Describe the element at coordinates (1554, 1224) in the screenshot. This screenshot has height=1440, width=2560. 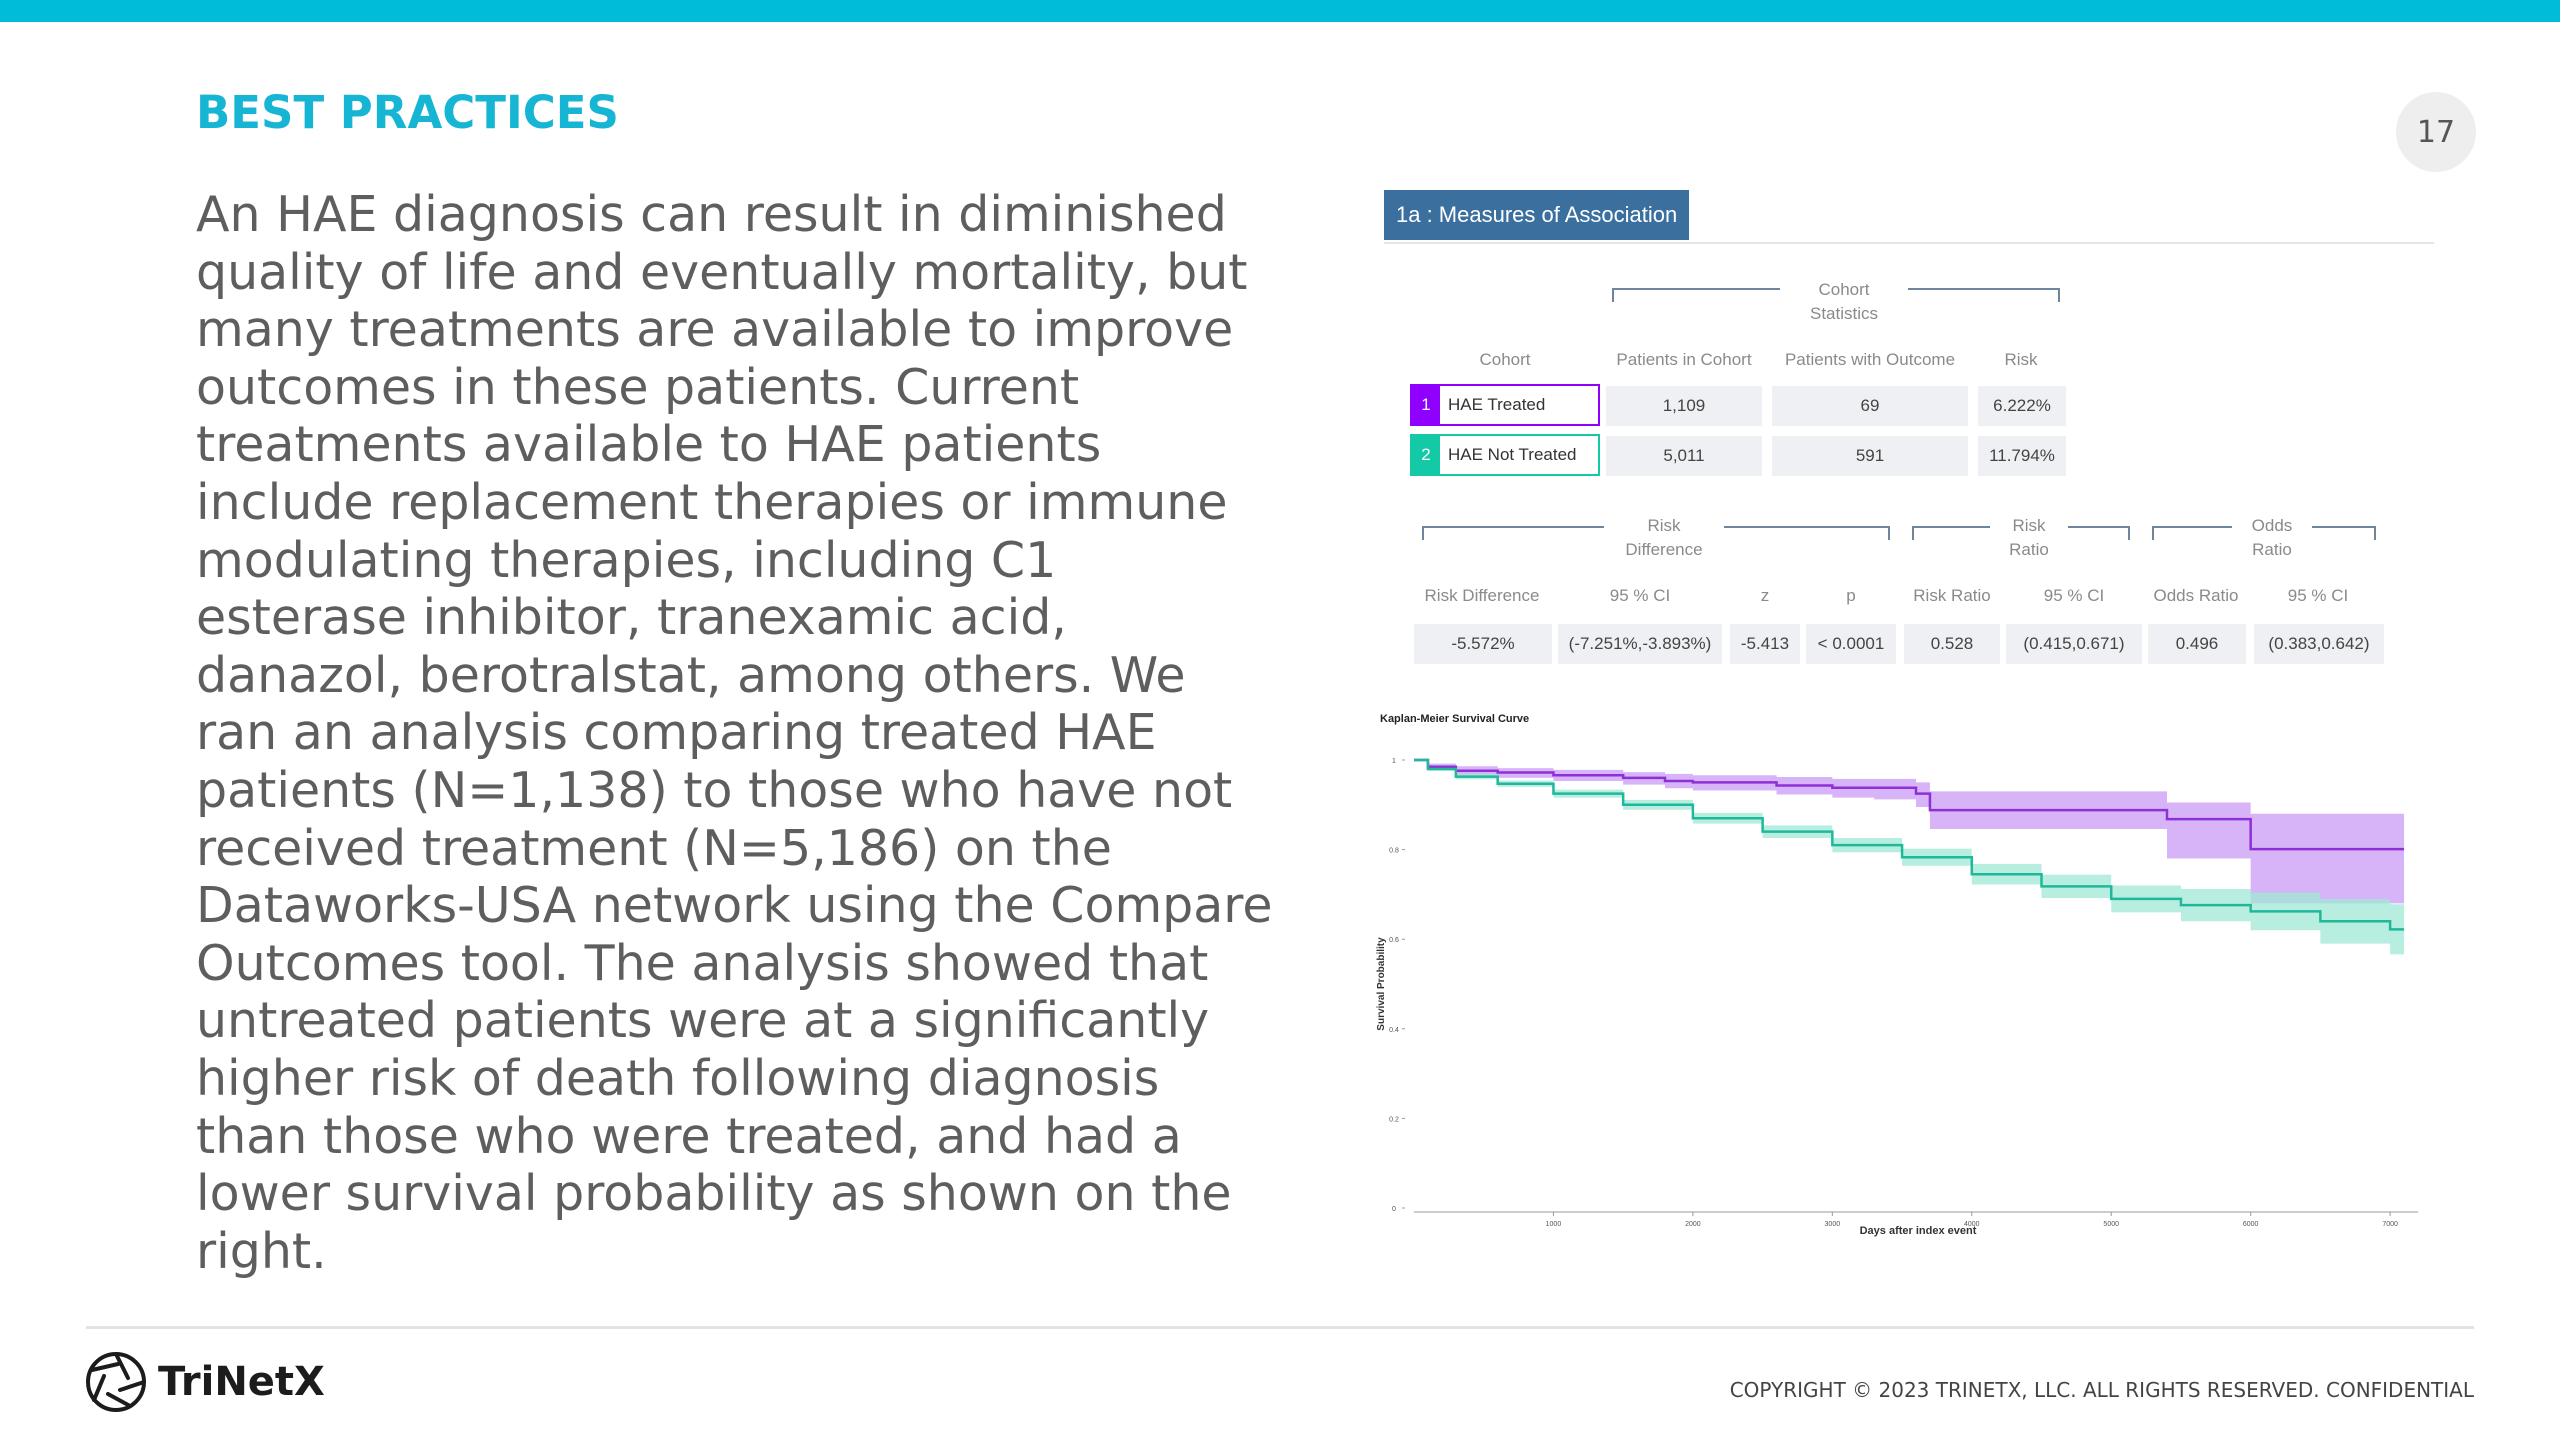
I see `x-tick-label: 1000` at that location.